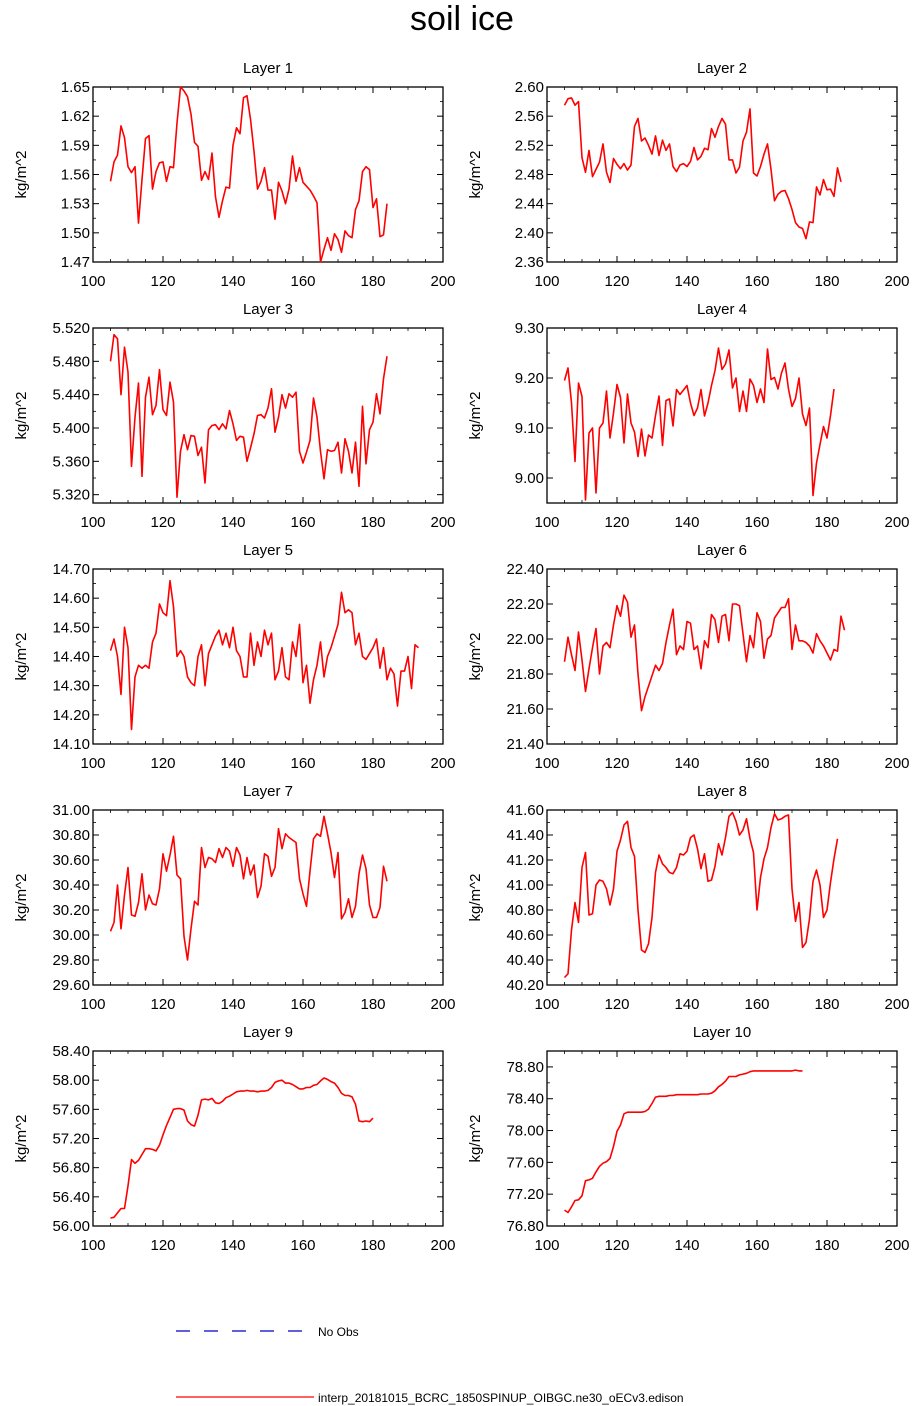  Describe the element at coordinates (75, 116) in the screenshot. I see `y-tick-label: 1.62` at that location.